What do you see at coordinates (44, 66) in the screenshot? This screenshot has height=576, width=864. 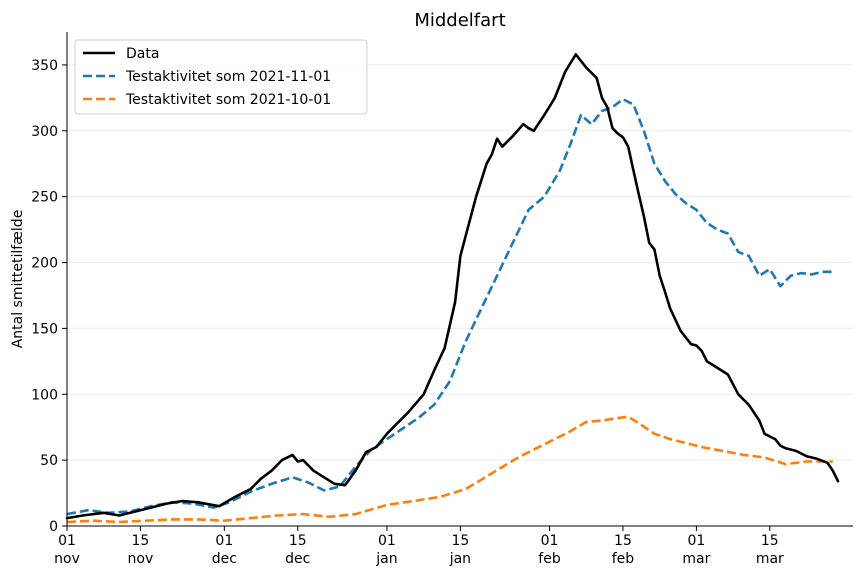 I see `y-tick-label: 350` at bounding box center [44, 66].